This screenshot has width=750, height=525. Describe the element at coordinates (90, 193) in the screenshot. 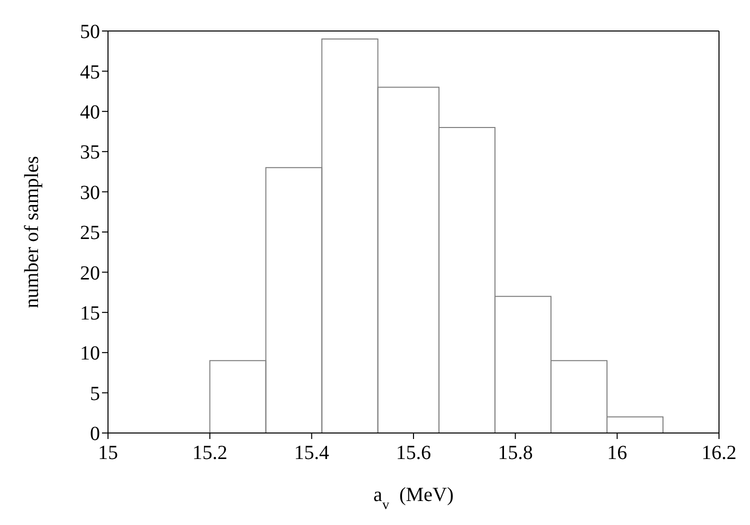

I see `y-tick-label: 30` at that location.